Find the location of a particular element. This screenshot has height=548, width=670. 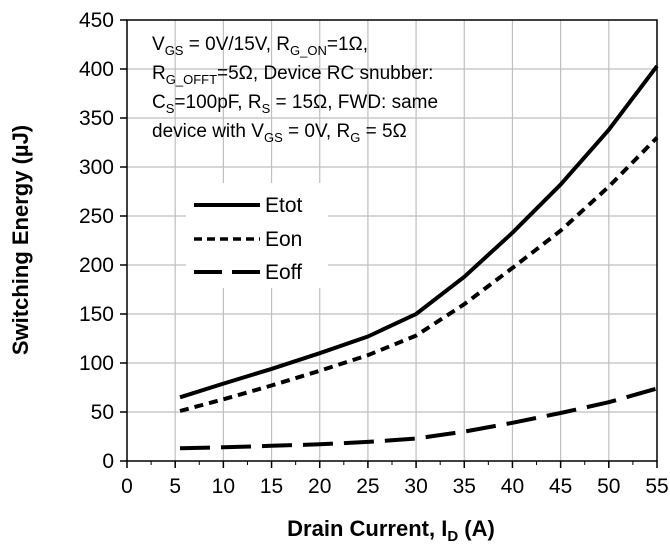

y-tick-label: 50 is located at coordinates (102, 412).